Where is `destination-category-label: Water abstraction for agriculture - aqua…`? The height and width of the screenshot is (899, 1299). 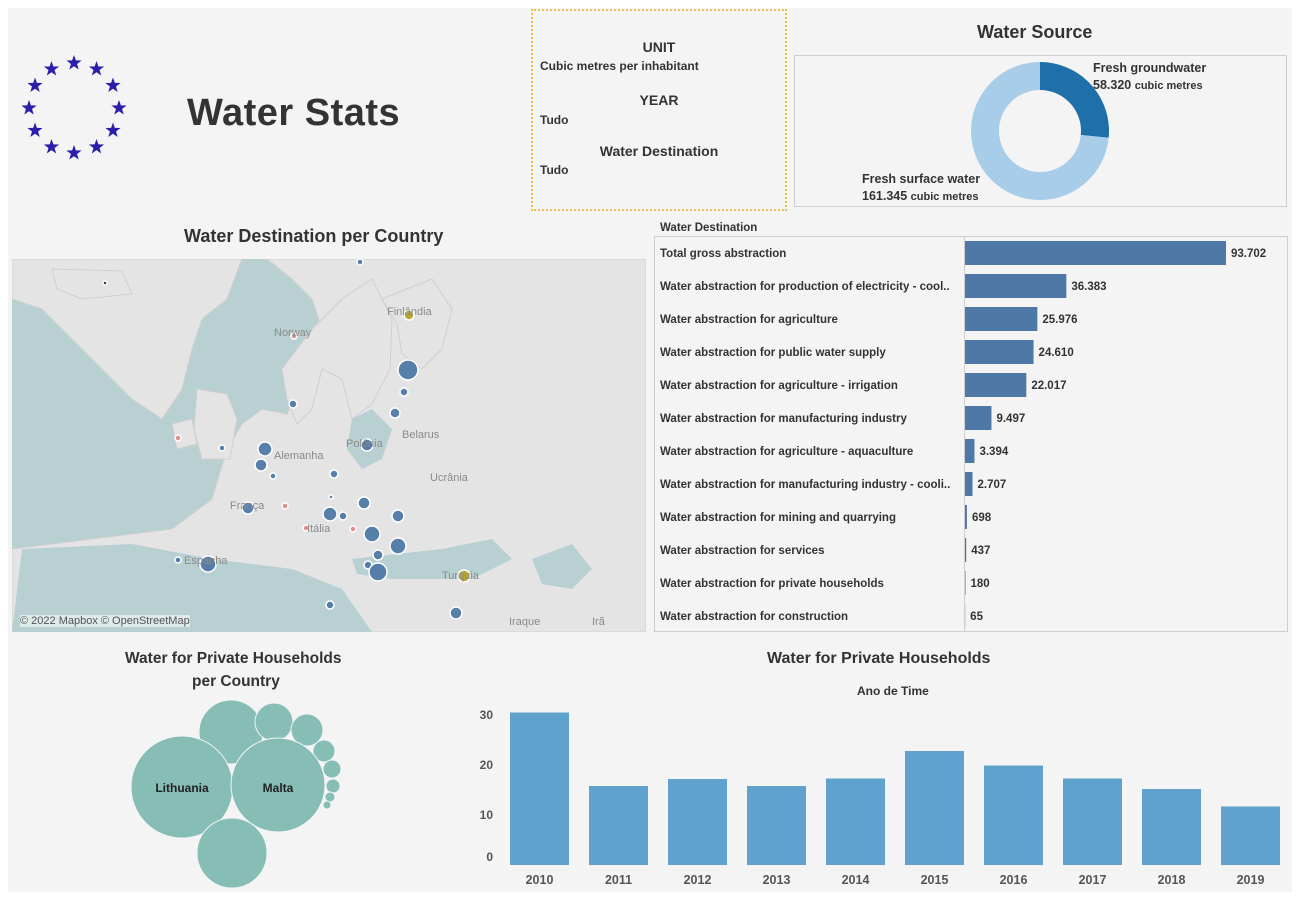 destination-category-label: Water abstraction for agriculture - aqua… is located at coordinates (786, 452).